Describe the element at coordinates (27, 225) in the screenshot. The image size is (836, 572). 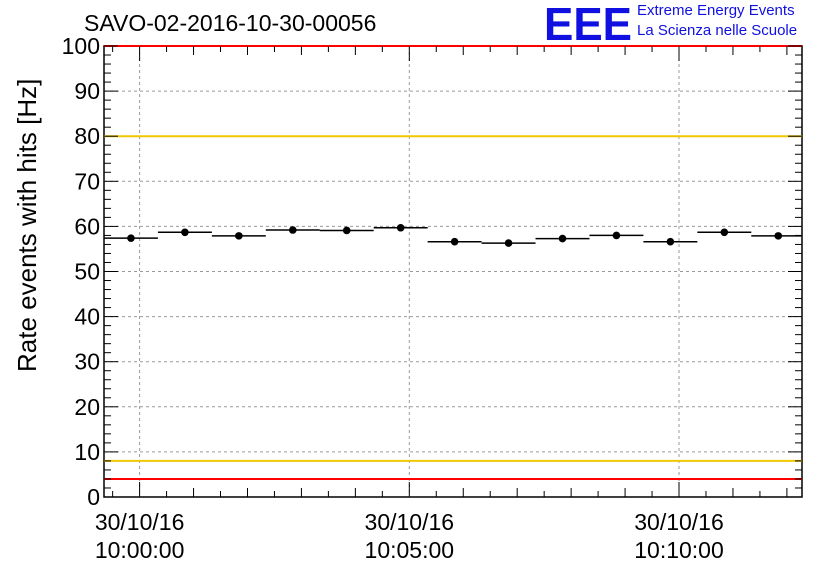
I see `y-axis-label: Rate events with hits [Hz]` at that location.